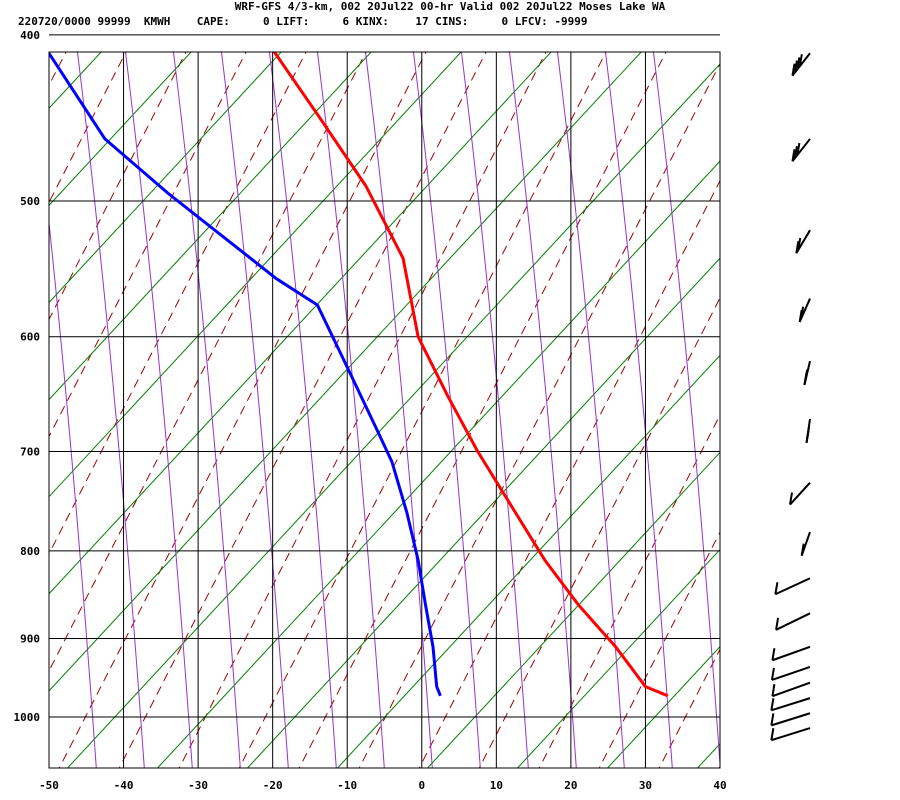  What do you see at coordinates (30, 551) in the screenshot?
I see `y-tick-label: 800` at bounding box center [30, 551].